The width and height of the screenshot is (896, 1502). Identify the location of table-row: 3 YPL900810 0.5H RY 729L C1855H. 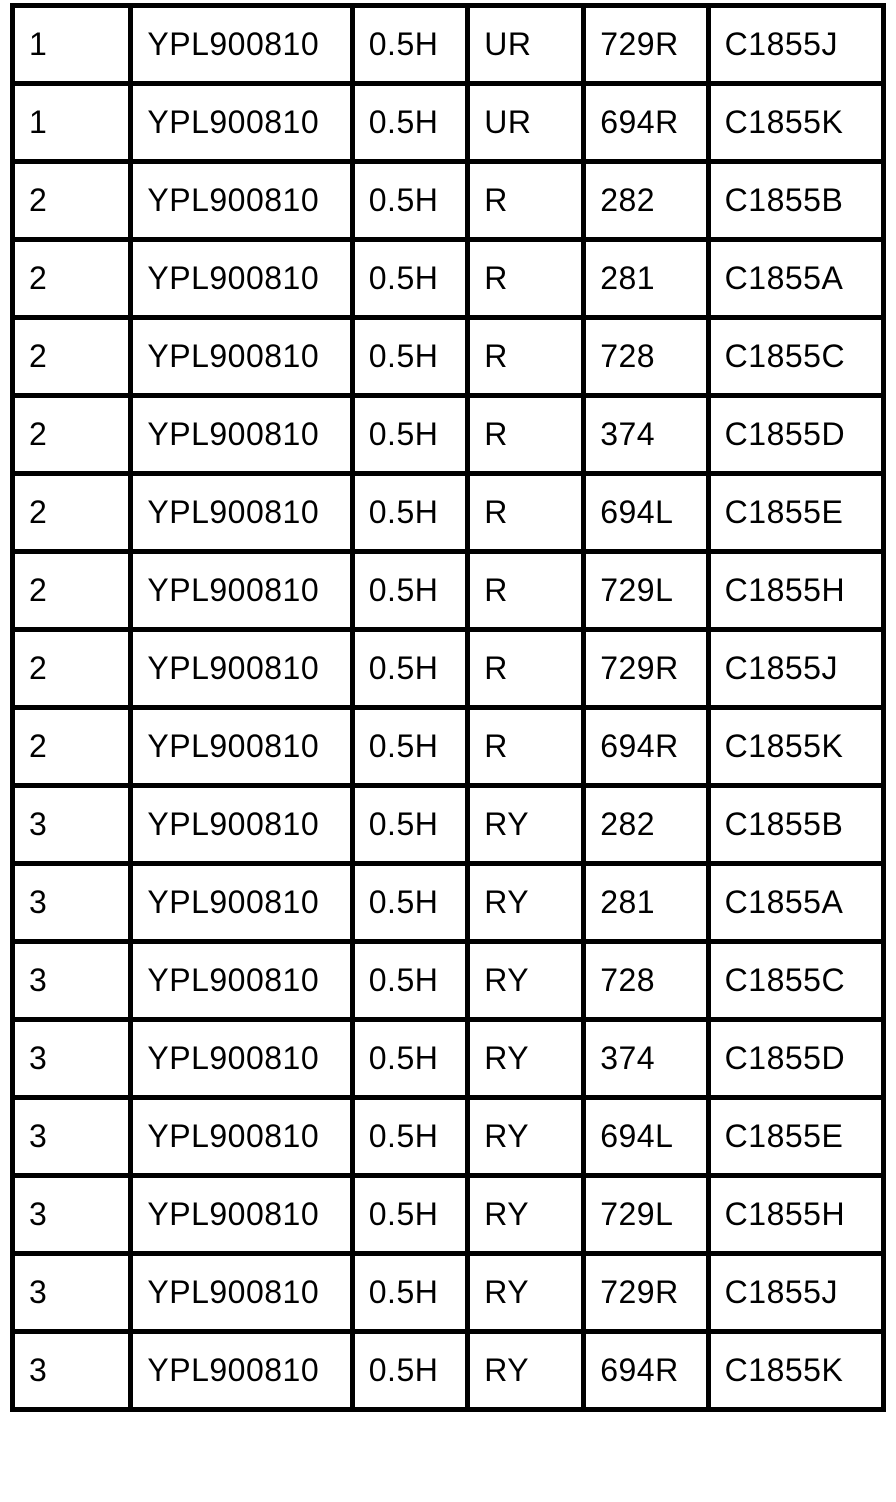
(448, 1214).